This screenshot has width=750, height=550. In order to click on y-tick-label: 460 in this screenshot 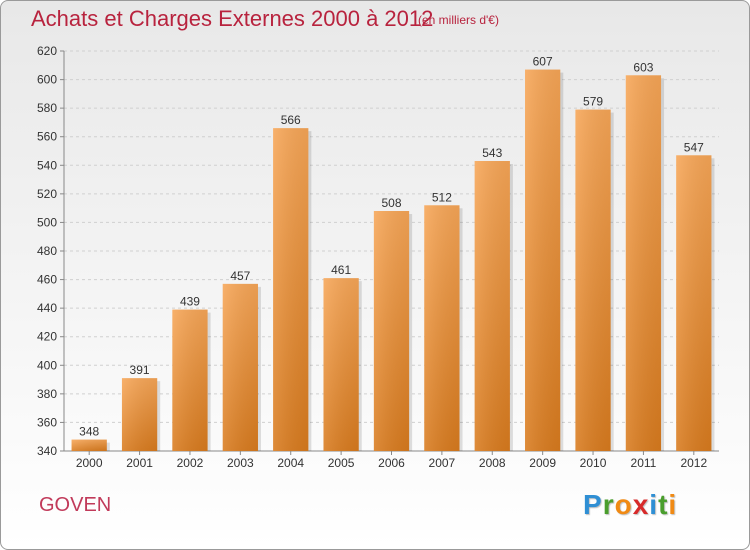, I will do `click(47, 280)`.